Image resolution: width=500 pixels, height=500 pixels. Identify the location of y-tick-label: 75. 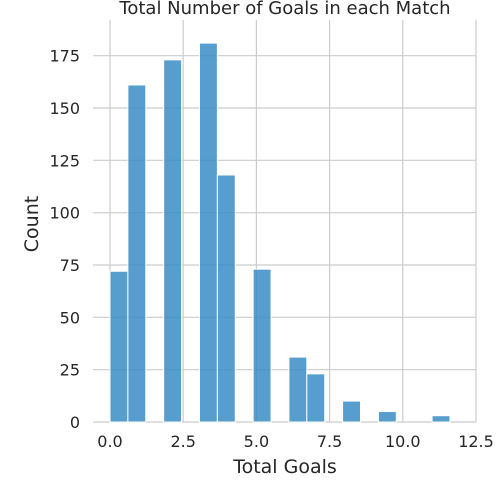
(70, 265).